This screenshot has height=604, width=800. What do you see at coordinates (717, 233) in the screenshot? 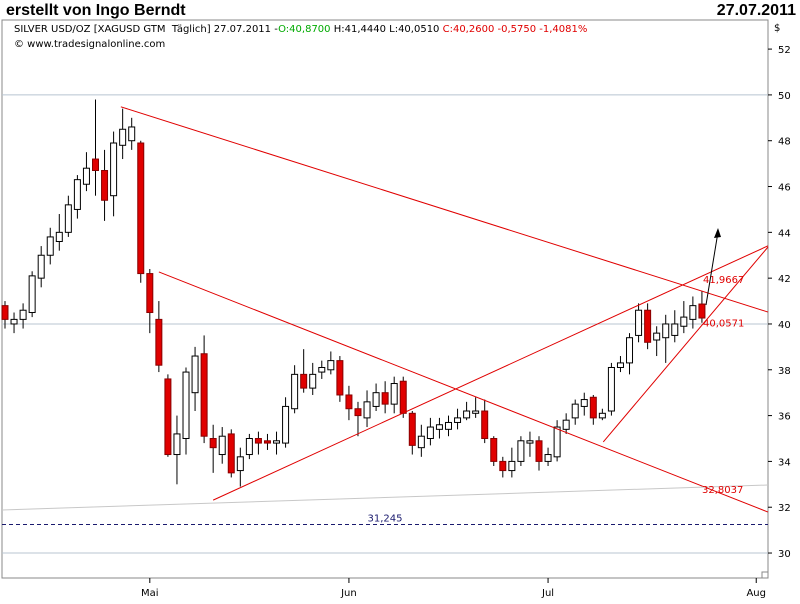
I see `arrow-head` at bounding box center [717, 233].